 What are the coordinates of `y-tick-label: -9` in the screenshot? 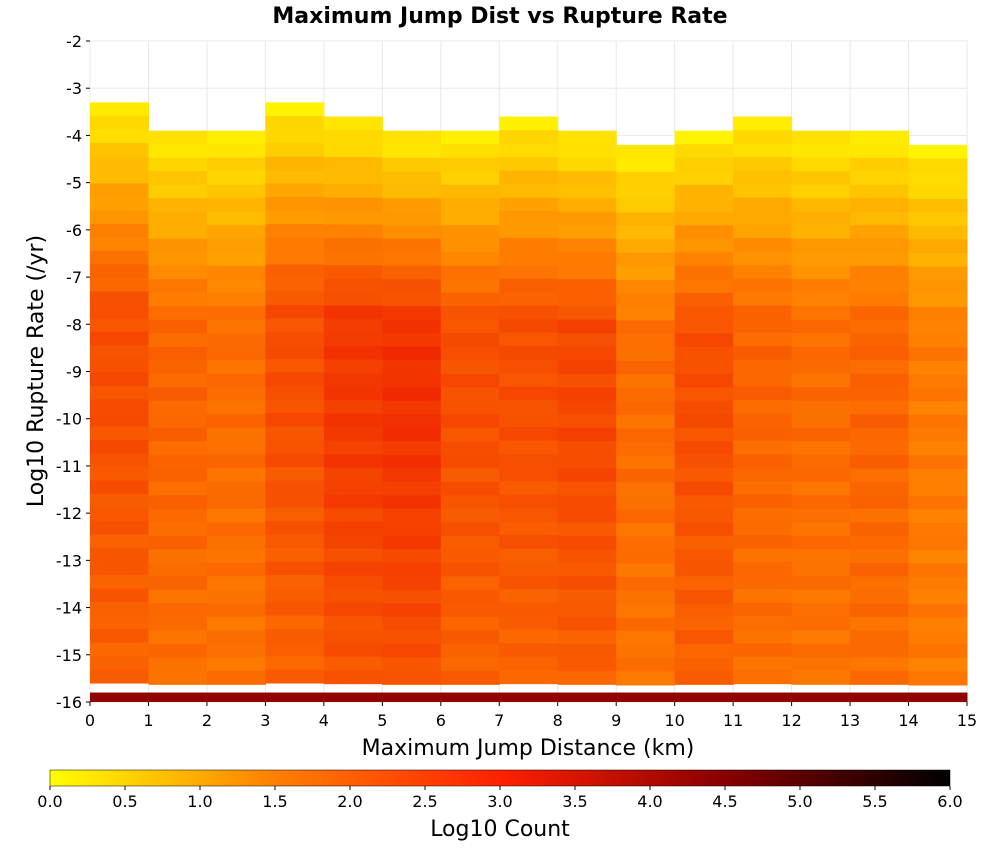 It's located at (74, 372).